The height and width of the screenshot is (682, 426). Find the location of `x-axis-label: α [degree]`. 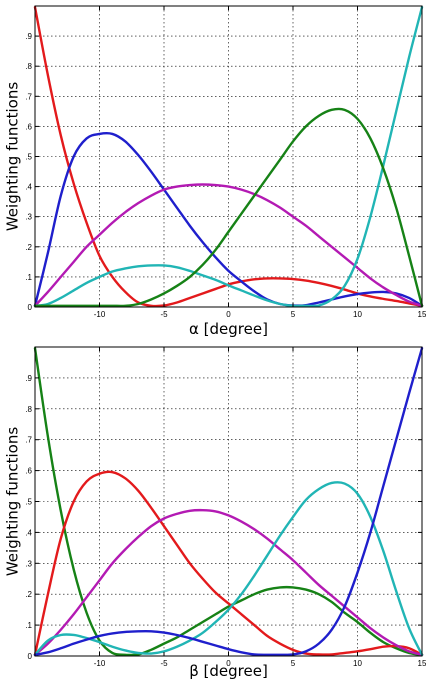

x-axis-label: α [degree] is located at coordinates (228, 329).